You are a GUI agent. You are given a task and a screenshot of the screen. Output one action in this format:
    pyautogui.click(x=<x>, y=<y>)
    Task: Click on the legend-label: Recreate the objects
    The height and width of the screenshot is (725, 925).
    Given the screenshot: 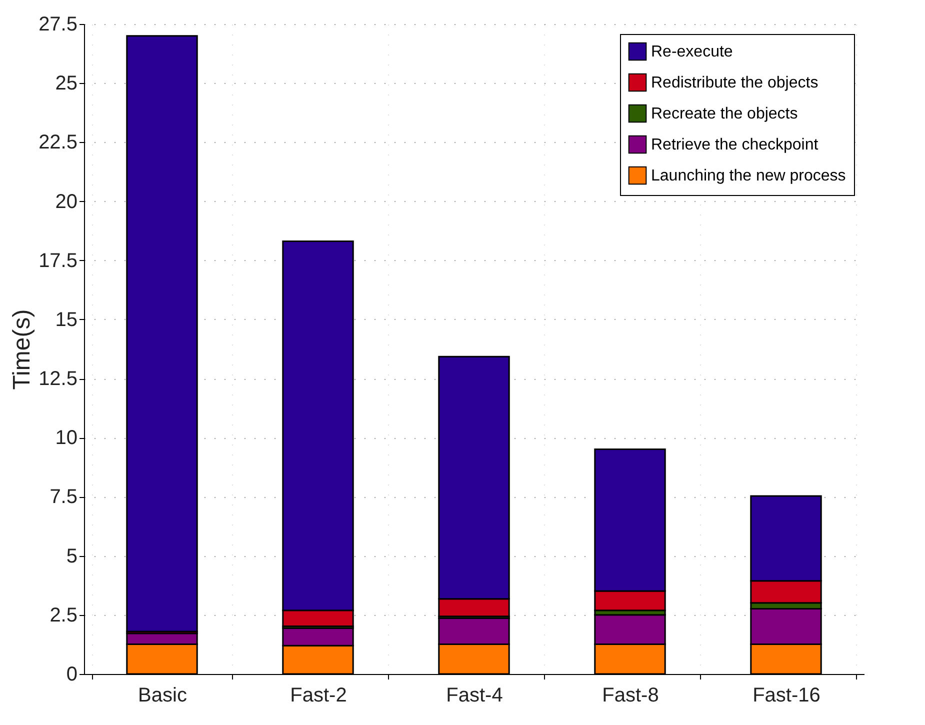 What is the action you would take?
    pyautogui.click(x=724, y=114)
    